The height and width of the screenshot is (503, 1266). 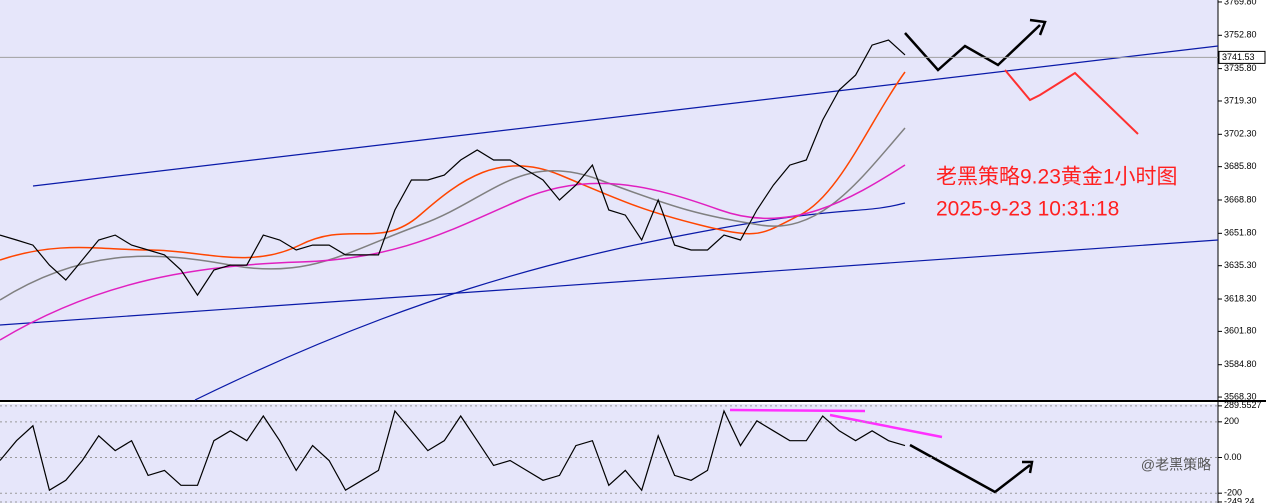 I want to click on y-tick-label: 3702.30, so click(x=1240, y=134).